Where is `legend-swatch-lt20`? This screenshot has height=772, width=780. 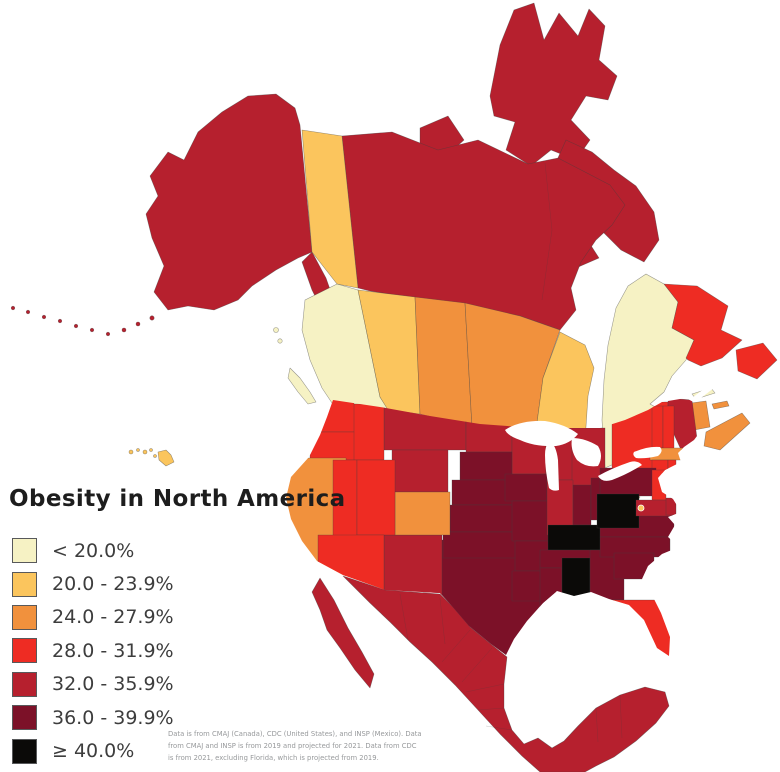
legend-swatch-lt20 is located at coordinates (24, 551).